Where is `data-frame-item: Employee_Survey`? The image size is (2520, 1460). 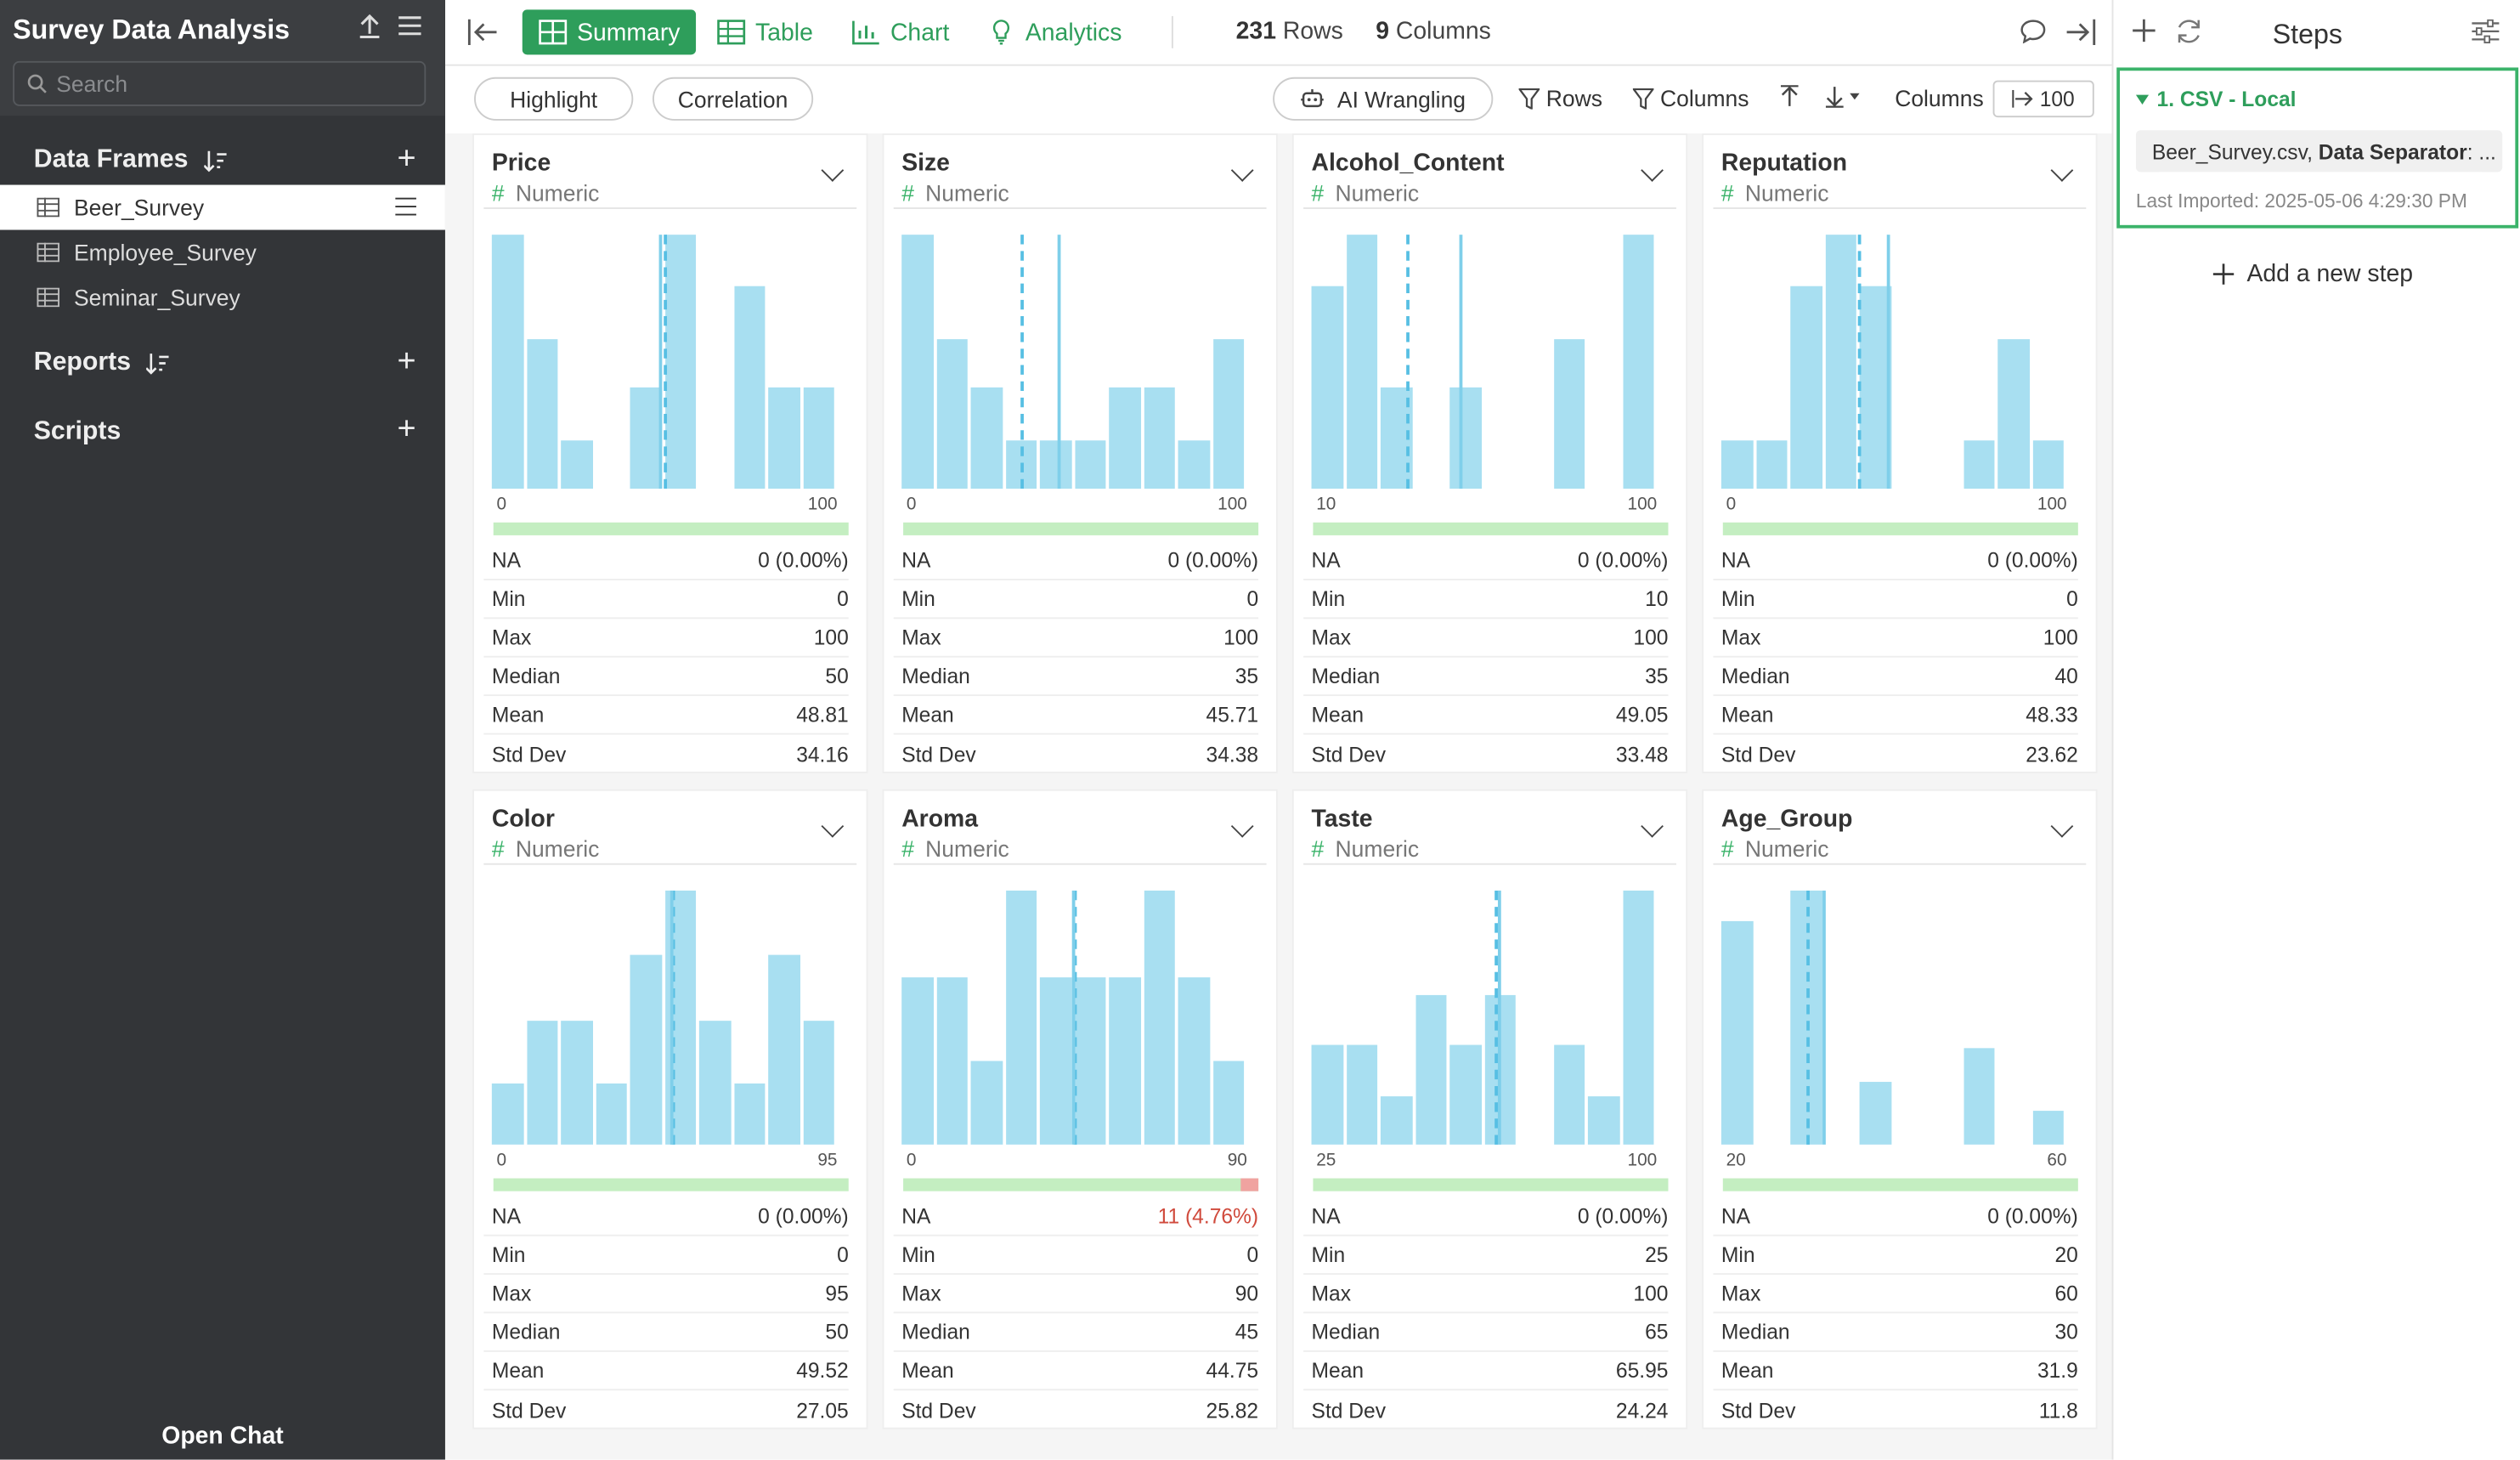 data-frame-item: Employee_Survey is located at coordinates (222, 251).